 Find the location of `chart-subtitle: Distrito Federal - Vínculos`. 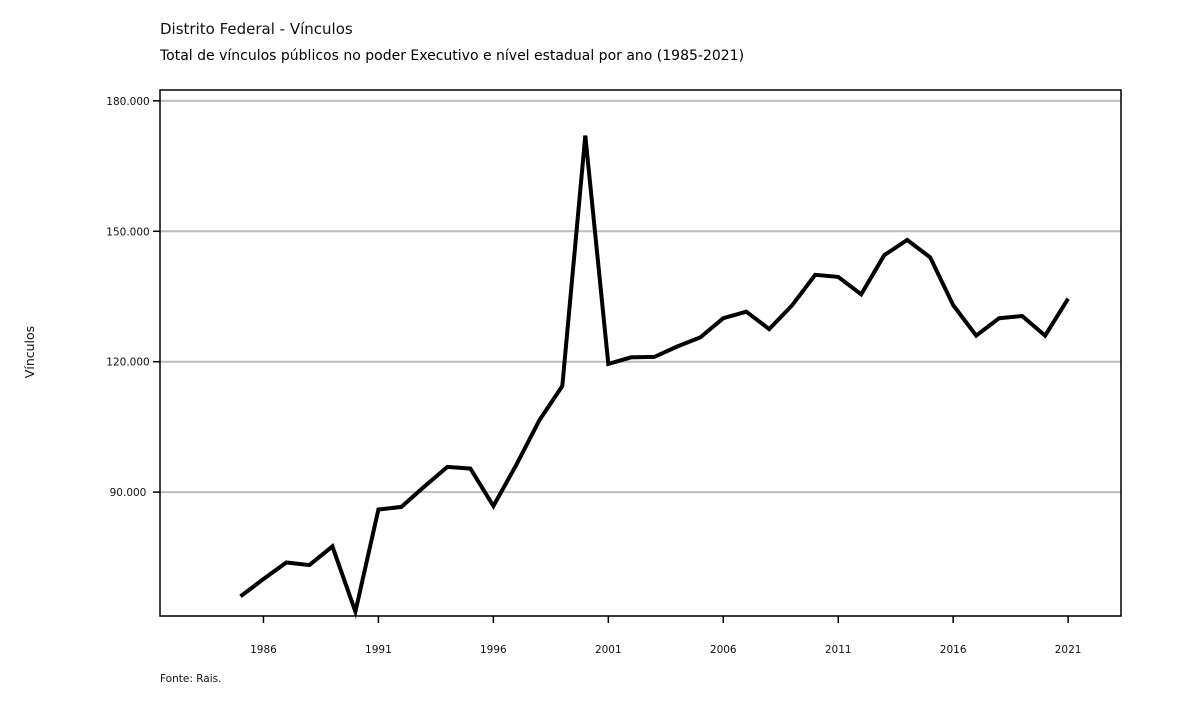

chart-subtitle: Distrito Federal - Vínculos is located at coordinates (256, 29).